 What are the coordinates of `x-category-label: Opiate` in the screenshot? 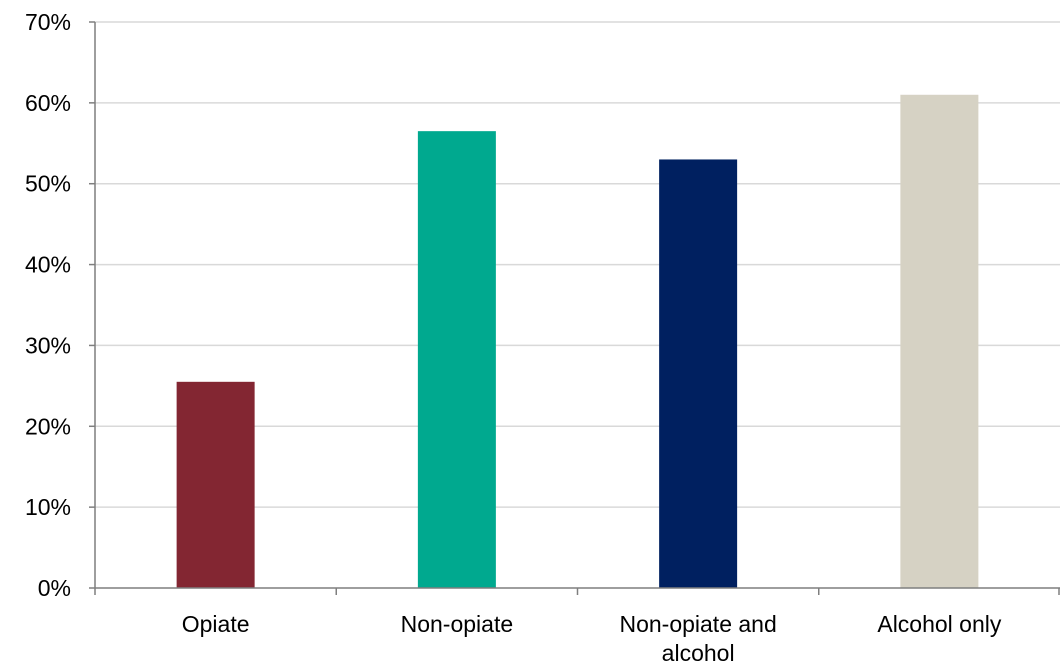 It's located at (216, 624).